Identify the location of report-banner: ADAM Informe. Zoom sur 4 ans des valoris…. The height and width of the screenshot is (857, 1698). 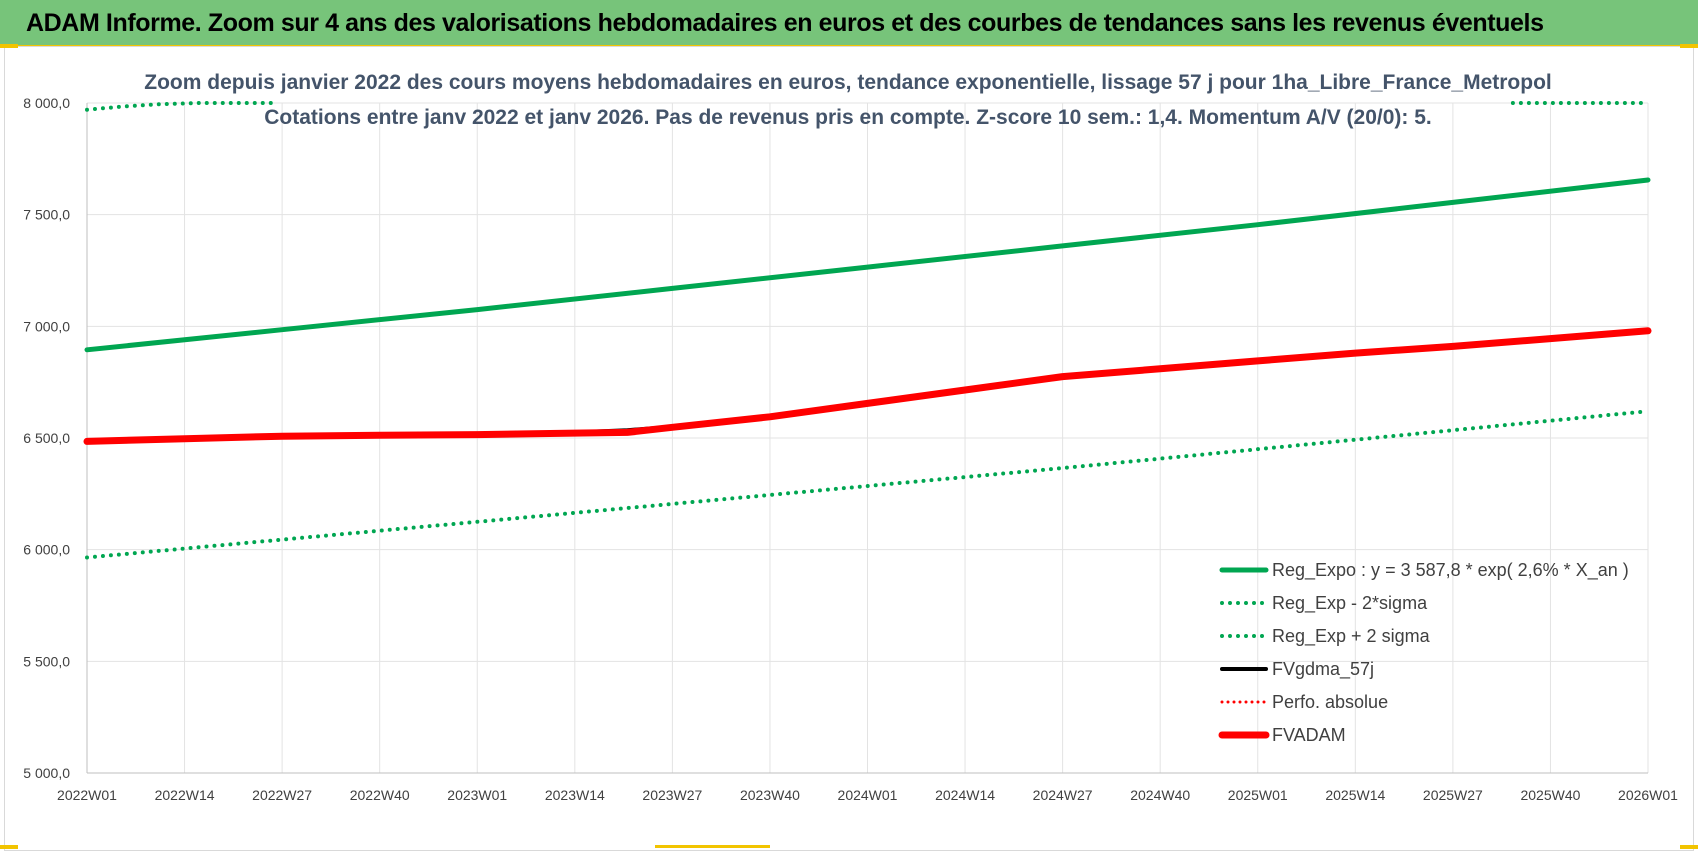
(849, 23).